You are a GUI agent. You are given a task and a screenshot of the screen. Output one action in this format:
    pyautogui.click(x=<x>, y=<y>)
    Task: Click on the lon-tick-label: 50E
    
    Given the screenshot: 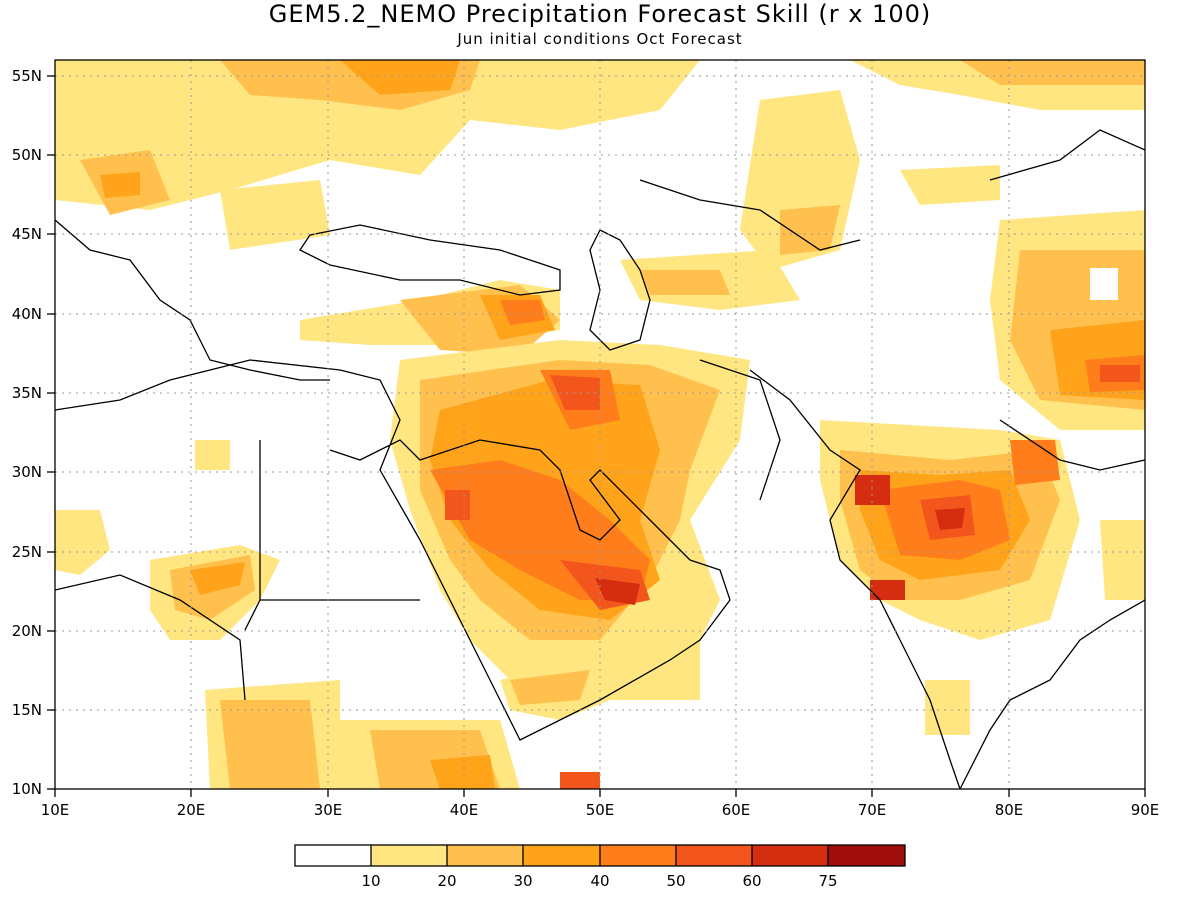 What is the action you would take?
    pyautogui.click(x=600, y=810)
    